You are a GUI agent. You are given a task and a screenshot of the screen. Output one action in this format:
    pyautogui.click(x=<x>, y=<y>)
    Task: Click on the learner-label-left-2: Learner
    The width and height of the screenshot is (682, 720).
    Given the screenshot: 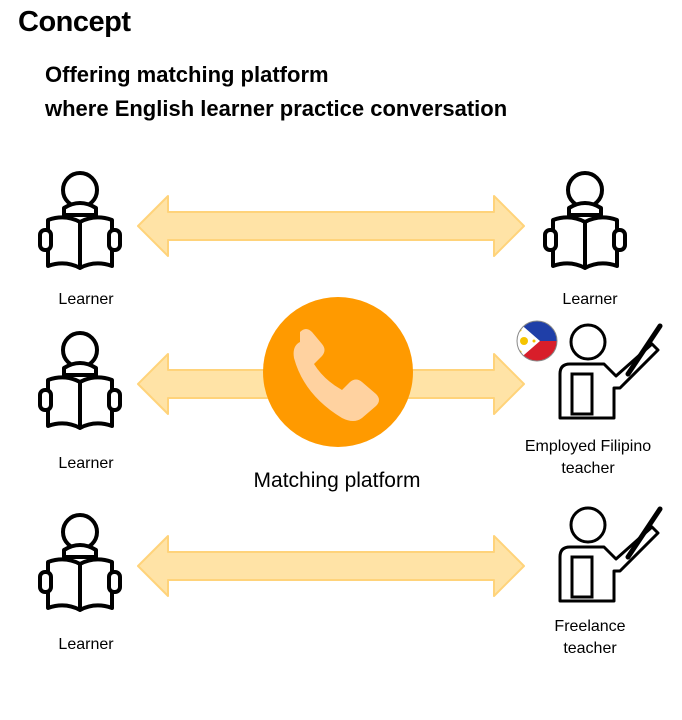 What is the action you would take?
    pyautogui.click(x=86, y=463)
    